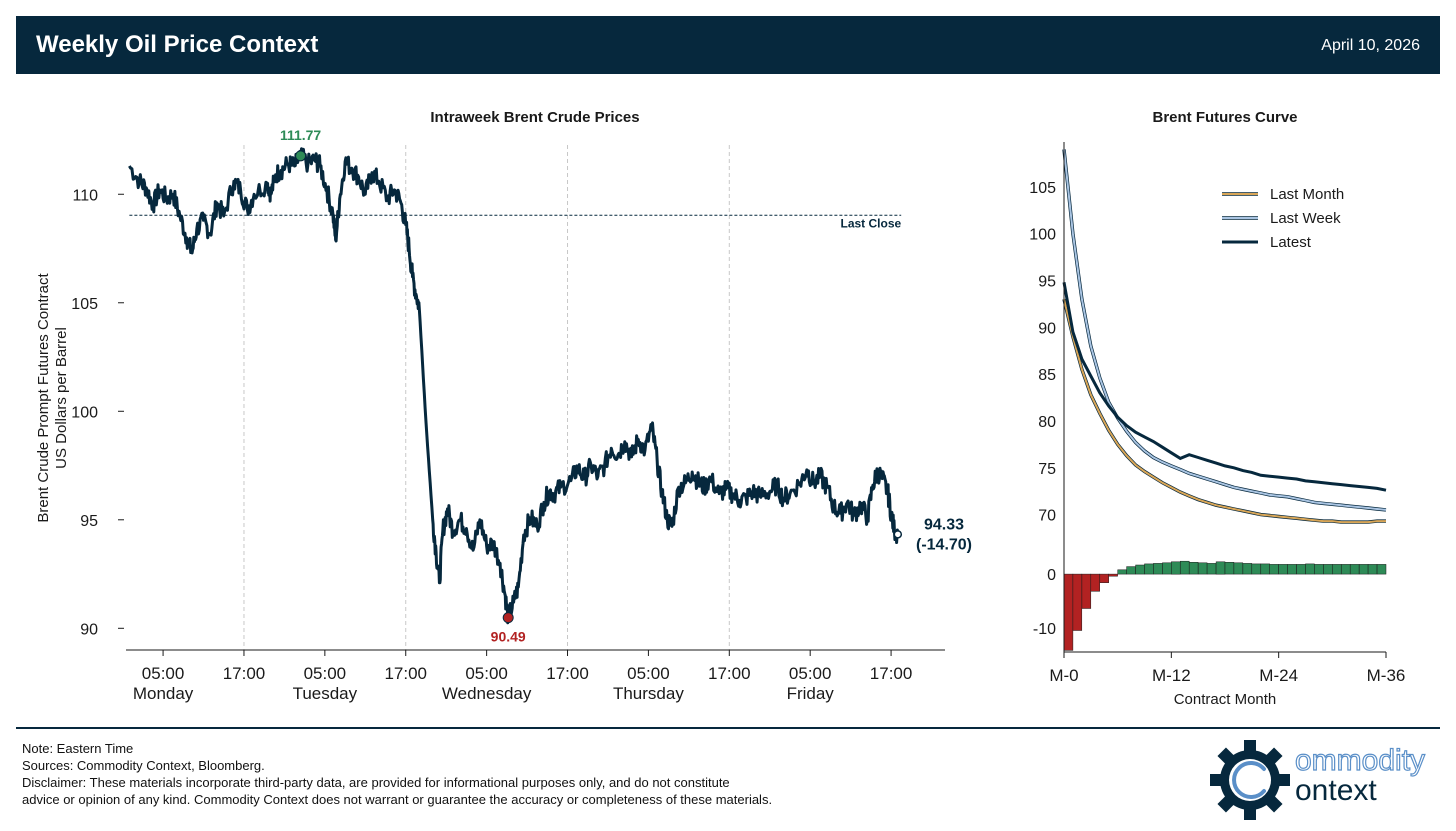  Describe the element at coordinates (1063, 675) in the screenshot. I see `curve-x-tick-label: M-0` at that location.